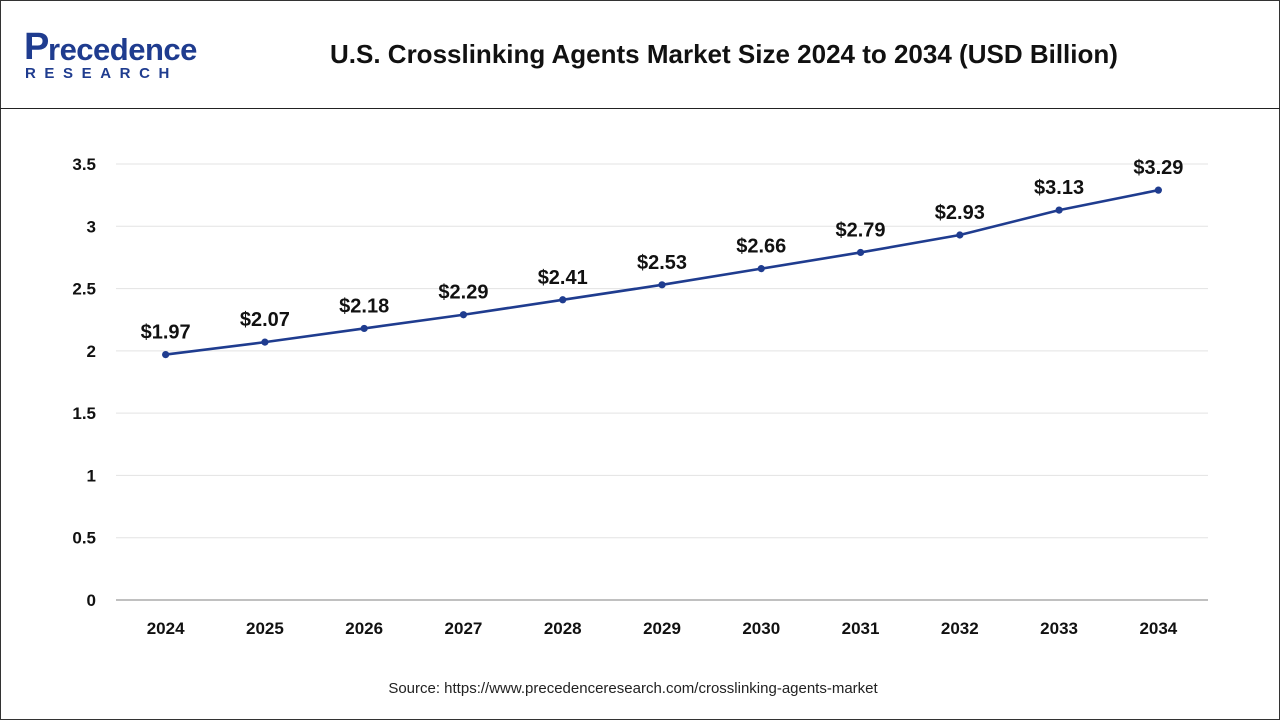  I want to click on brand-logo: P recedence RESEARCH, so click(120, 54).